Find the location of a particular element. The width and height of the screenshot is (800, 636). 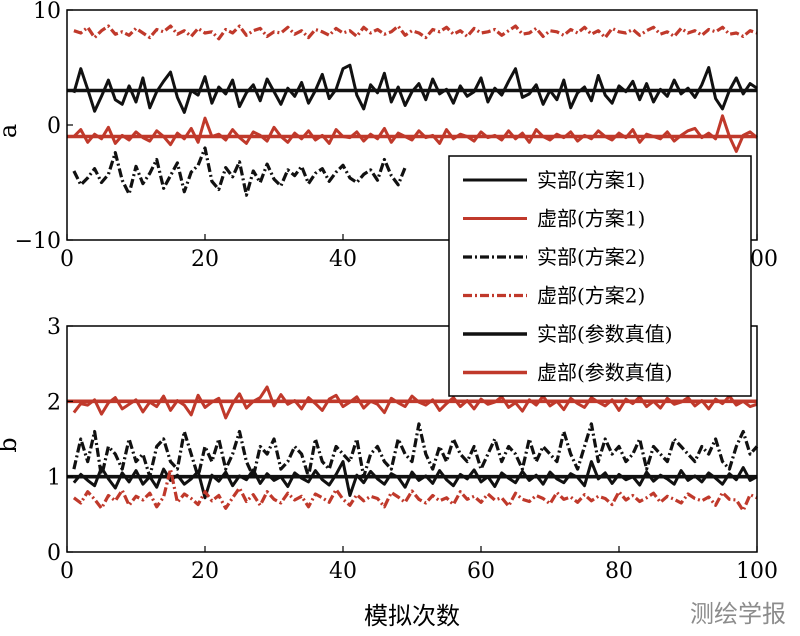

y-tick-label: −10 is located at coordinates (38, 241).